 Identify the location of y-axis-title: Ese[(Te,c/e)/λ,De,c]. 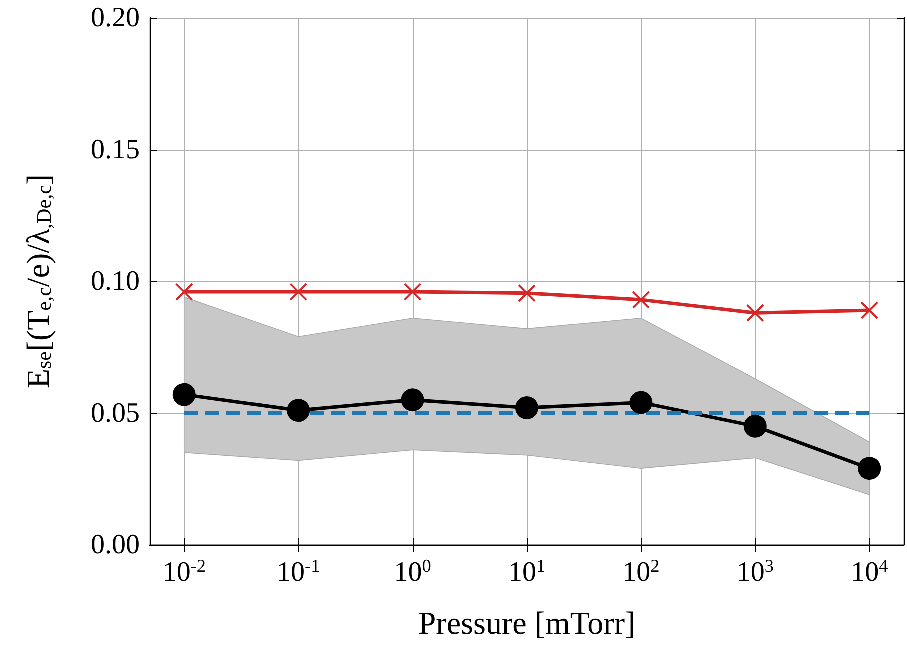
(38, 281).